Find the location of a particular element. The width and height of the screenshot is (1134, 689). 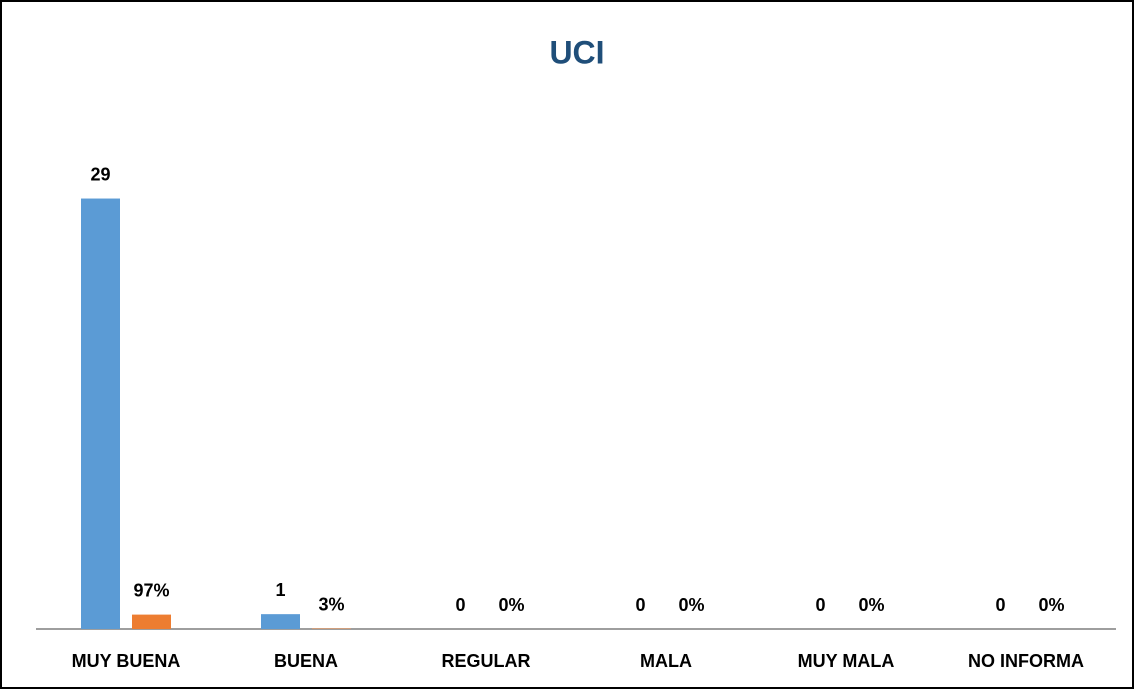

data-label: 29 is located at coordinates (100, 174).